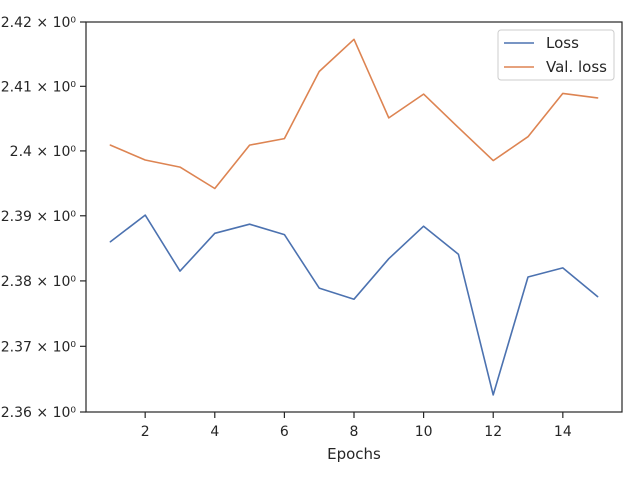 Image resolution: width=640 pixels, height=480 pixels. I want to click on legend: Loss Val. loss, so click(556, 55).